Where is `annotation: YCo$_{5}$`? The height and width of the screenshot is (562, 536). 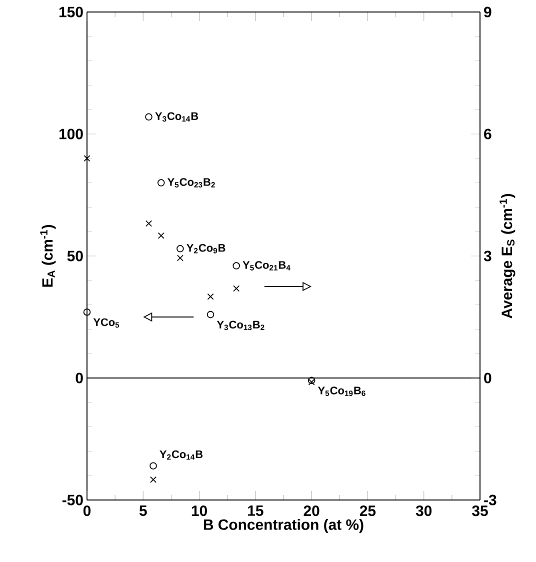 annotation: YCo$_{5}$ is located at coordinates (106, 323).